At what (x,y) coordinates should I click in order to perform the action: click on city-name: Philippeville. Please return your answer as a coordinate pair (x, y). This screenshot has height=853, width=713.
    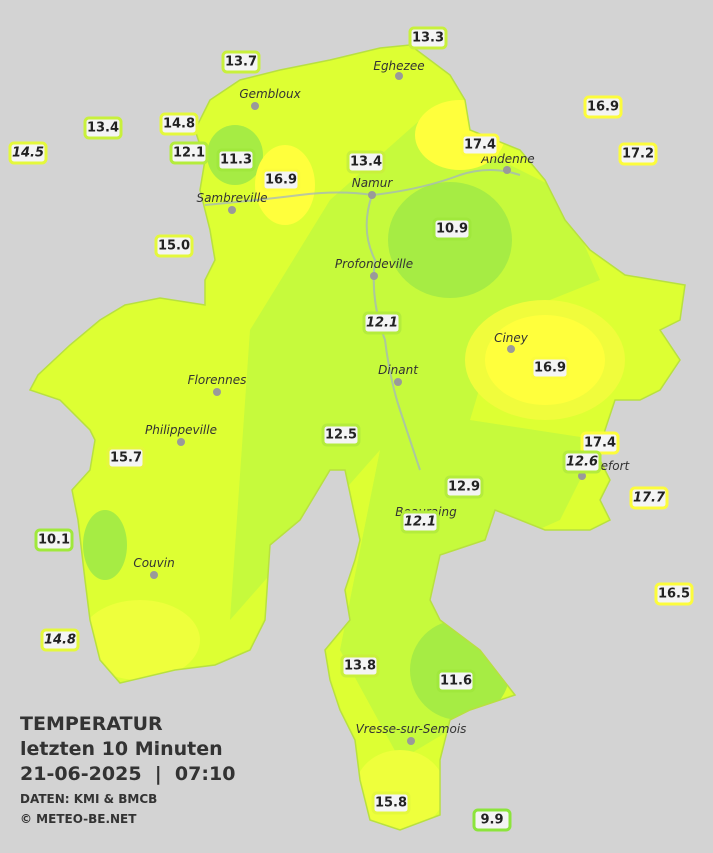
    Looking at the image, I should click on (181, 430).